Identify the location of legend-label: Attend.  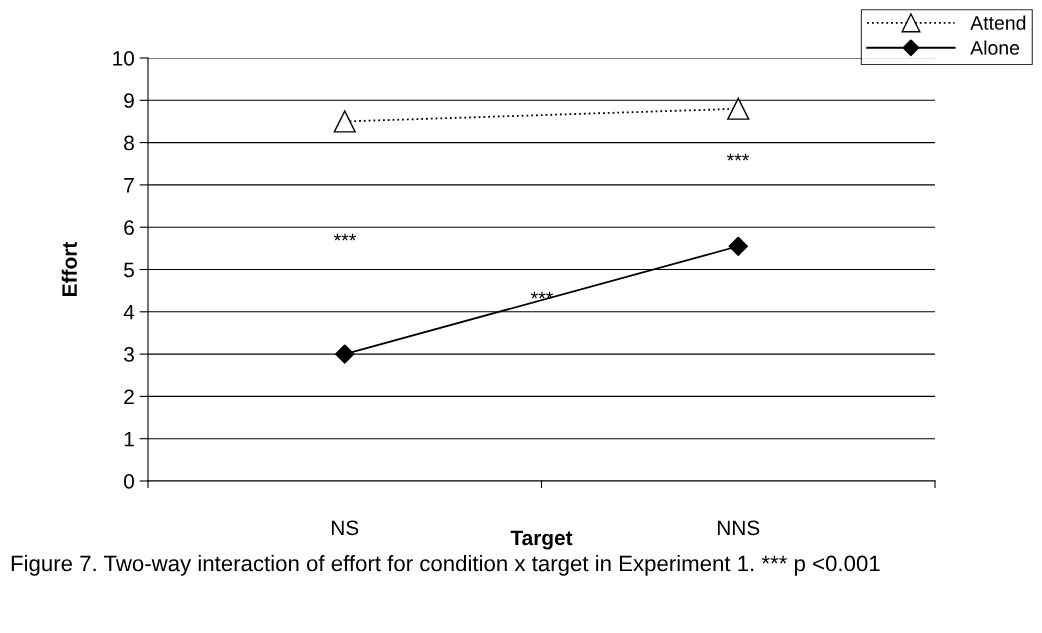
(998, 22).